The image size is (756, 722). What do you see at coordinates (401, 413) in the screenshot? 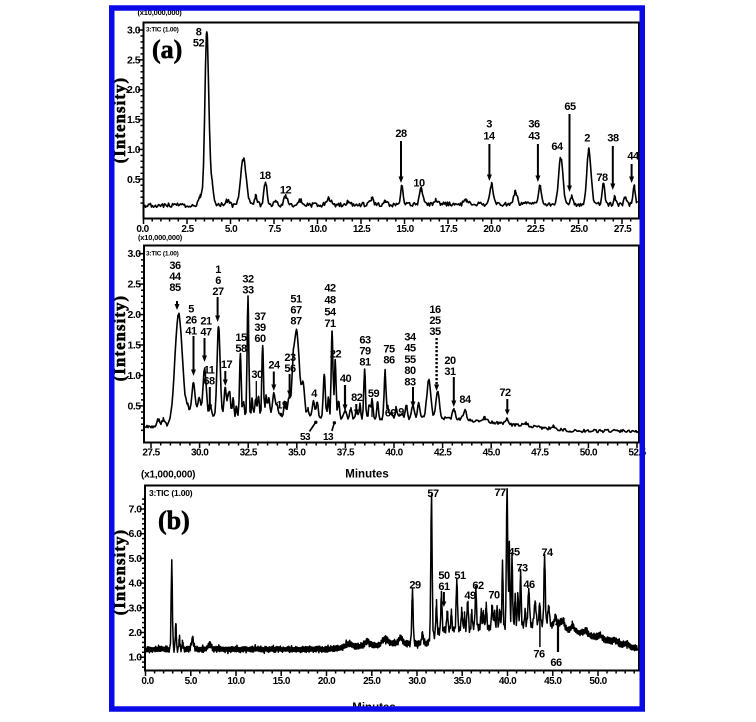
I see `svg-text: 9` at bounding box center [401, 413].